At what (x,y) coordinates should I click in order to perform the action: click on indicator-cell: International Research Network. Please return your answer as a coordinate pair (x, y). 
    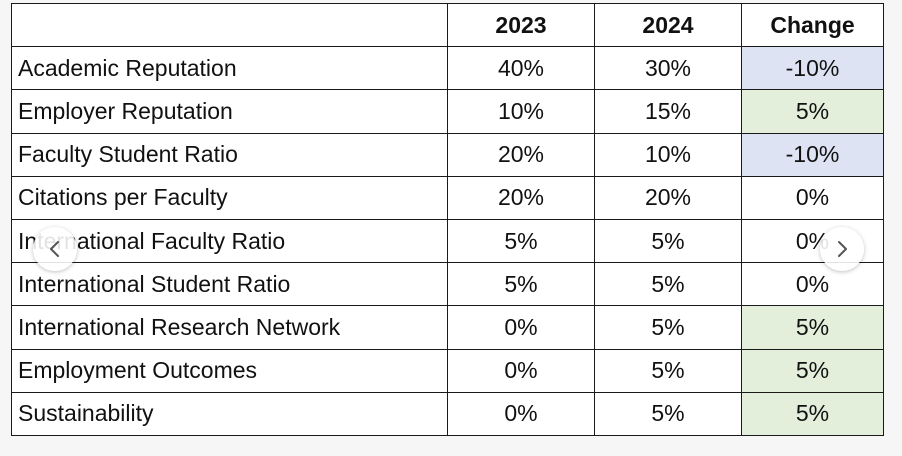
    Looking at the image, I should click on (229, 327).